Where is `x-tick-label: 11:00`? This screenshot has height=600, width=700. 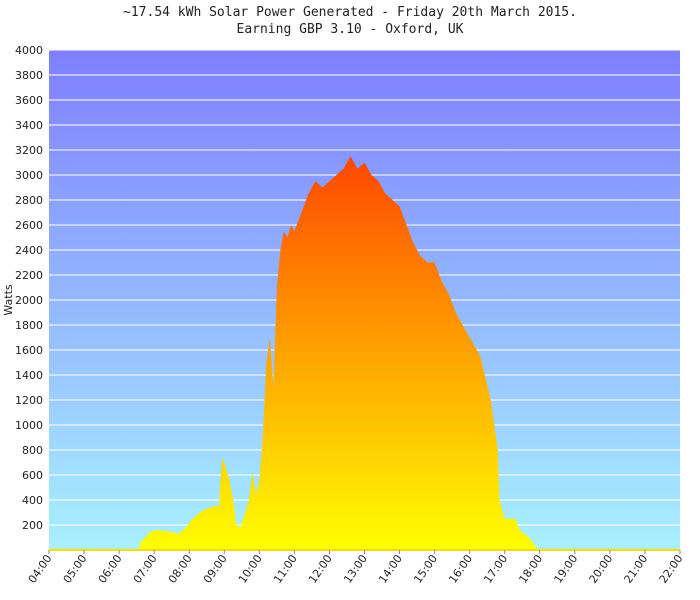
x-tick-label: 11:00 is located at coordinates (285, 568).